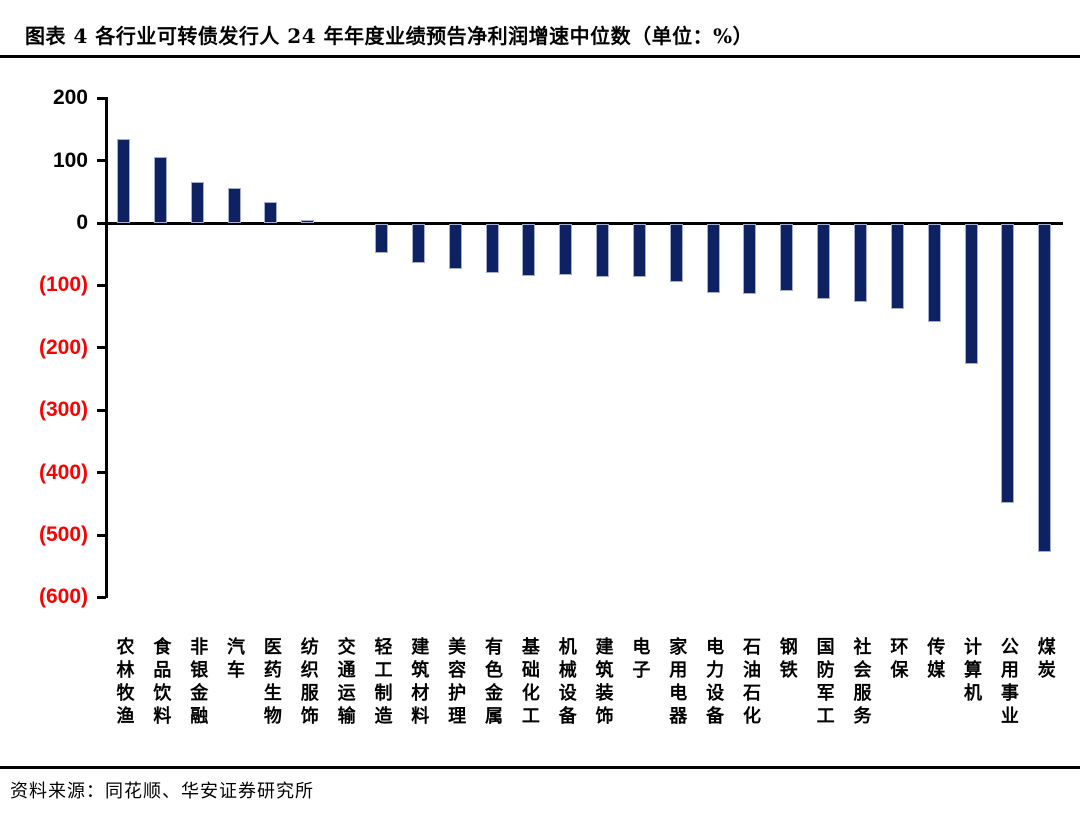 The height and width of the screenshot is (821, 1080). I want to click on x-category-label: 建筑材料, so click(419, 683).